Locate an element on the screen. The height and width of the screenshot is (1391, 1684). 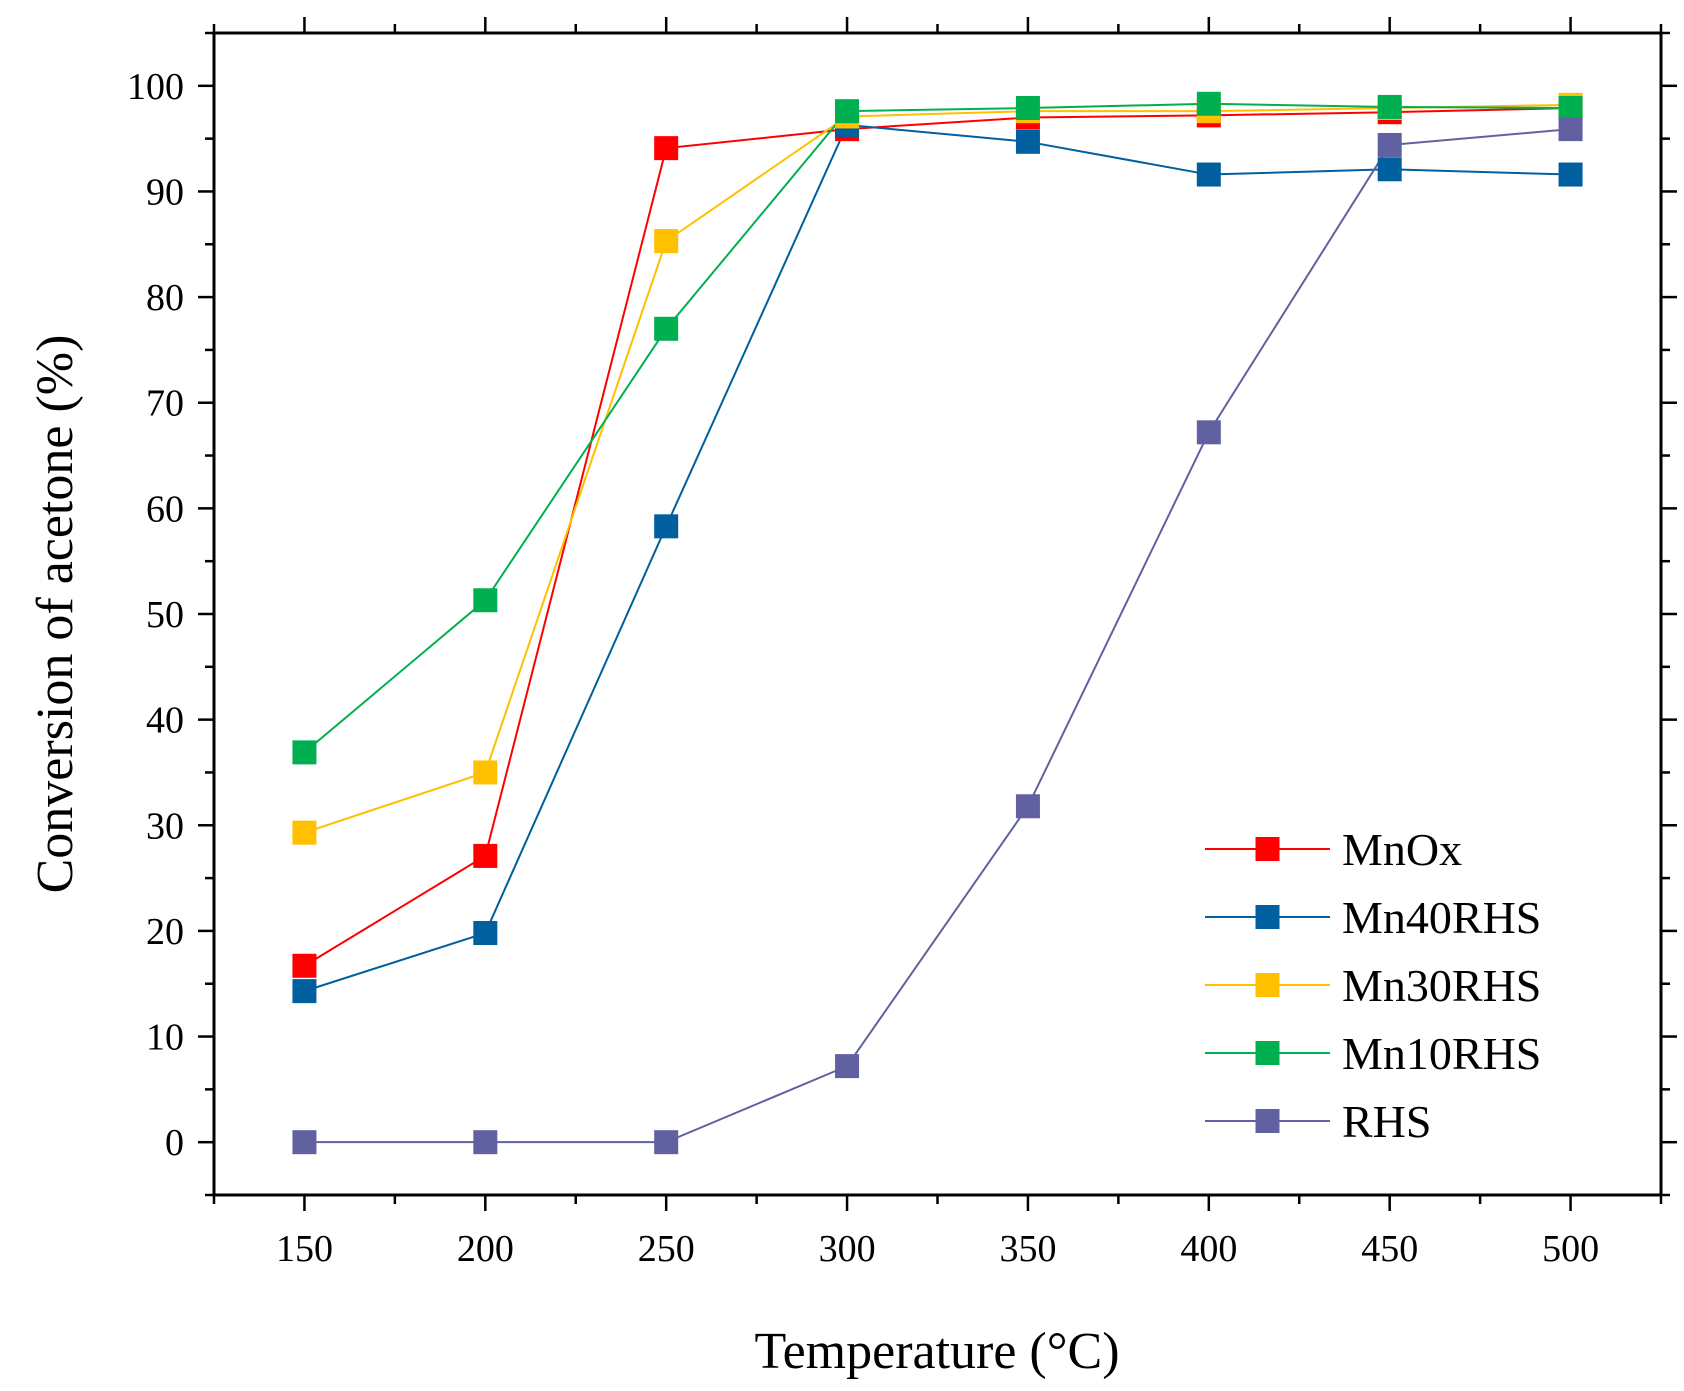
x-tick-label: 450 is located at coordinates (1389, 1249).